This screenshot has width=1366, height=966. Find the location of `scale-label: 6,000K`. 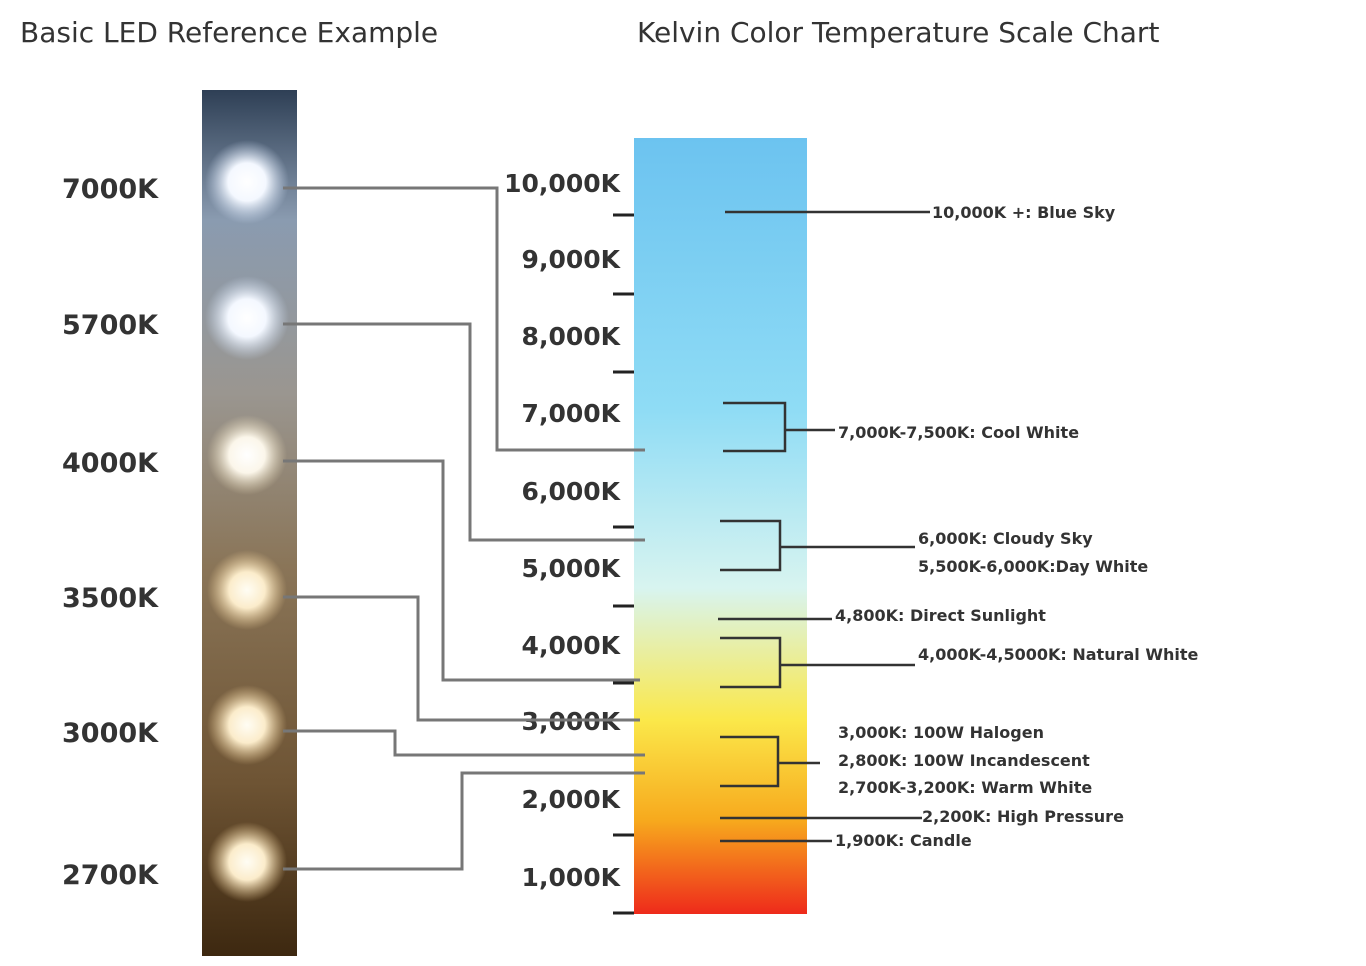

scale-label: 6,000K is located at coordinates (572, 491).